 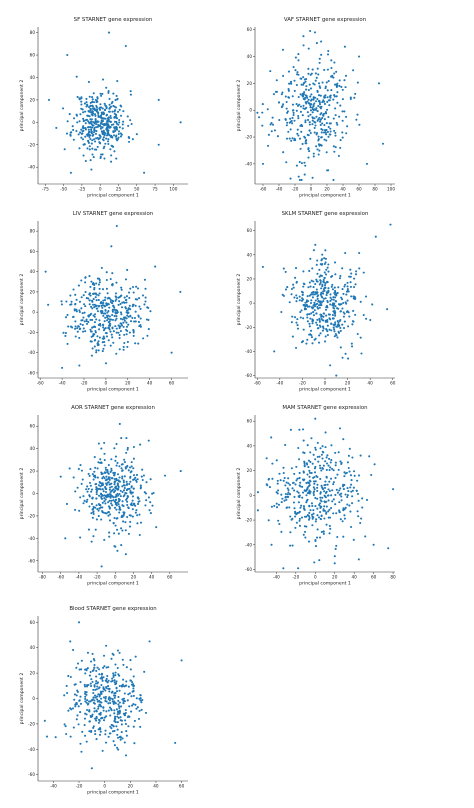 What do you see at coordinates (33, 251) in the screenshot?
I see `y-tick-label: 60` at bounding box center [33, 251].